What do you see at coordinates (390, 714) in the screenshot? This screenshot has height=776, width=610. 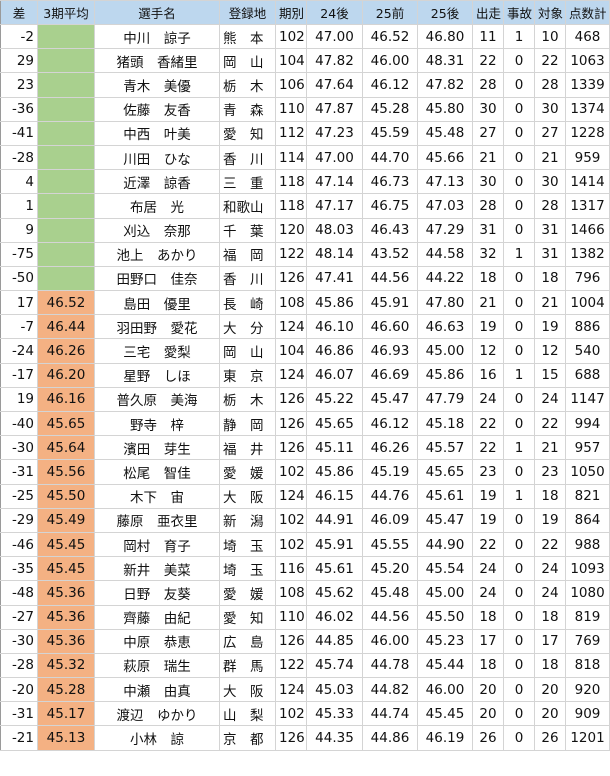 I see `cell-score-25-early: 44.74` at bounding box center [390, 714].